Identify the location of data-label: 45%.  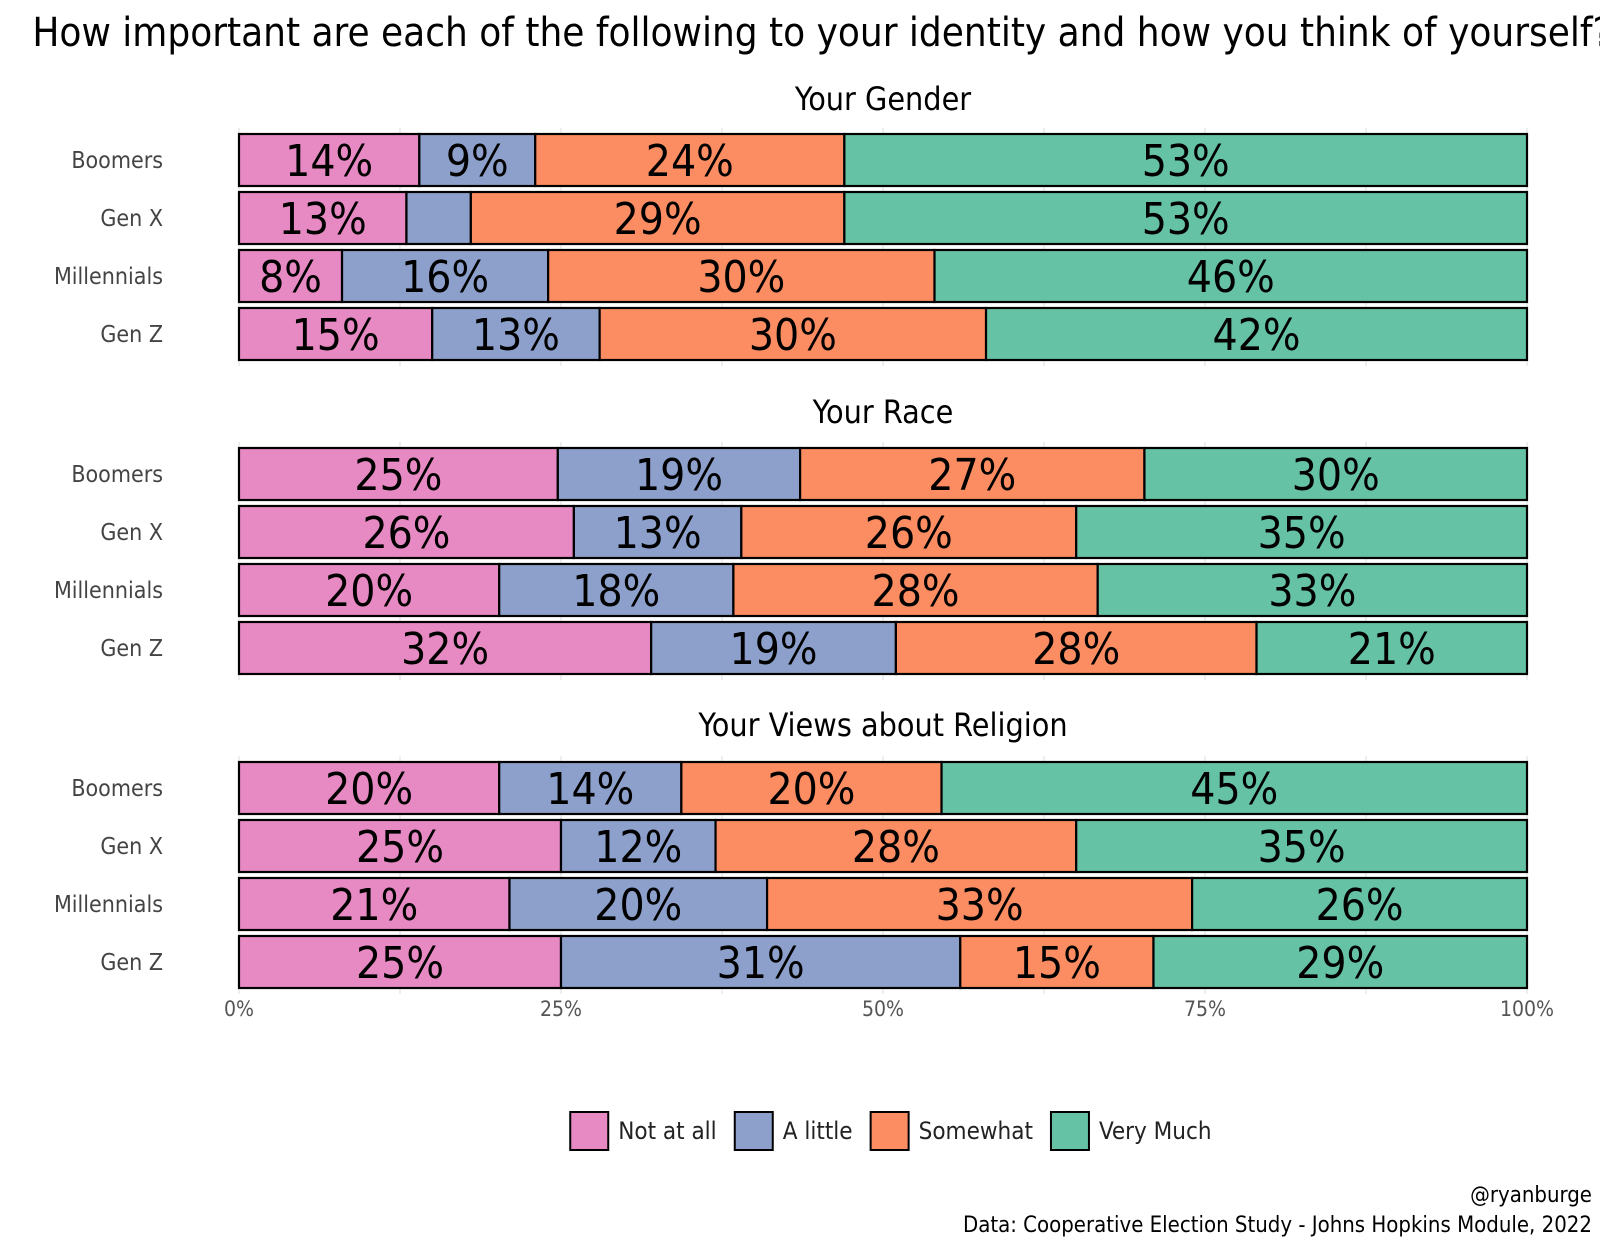
(1234, 789).